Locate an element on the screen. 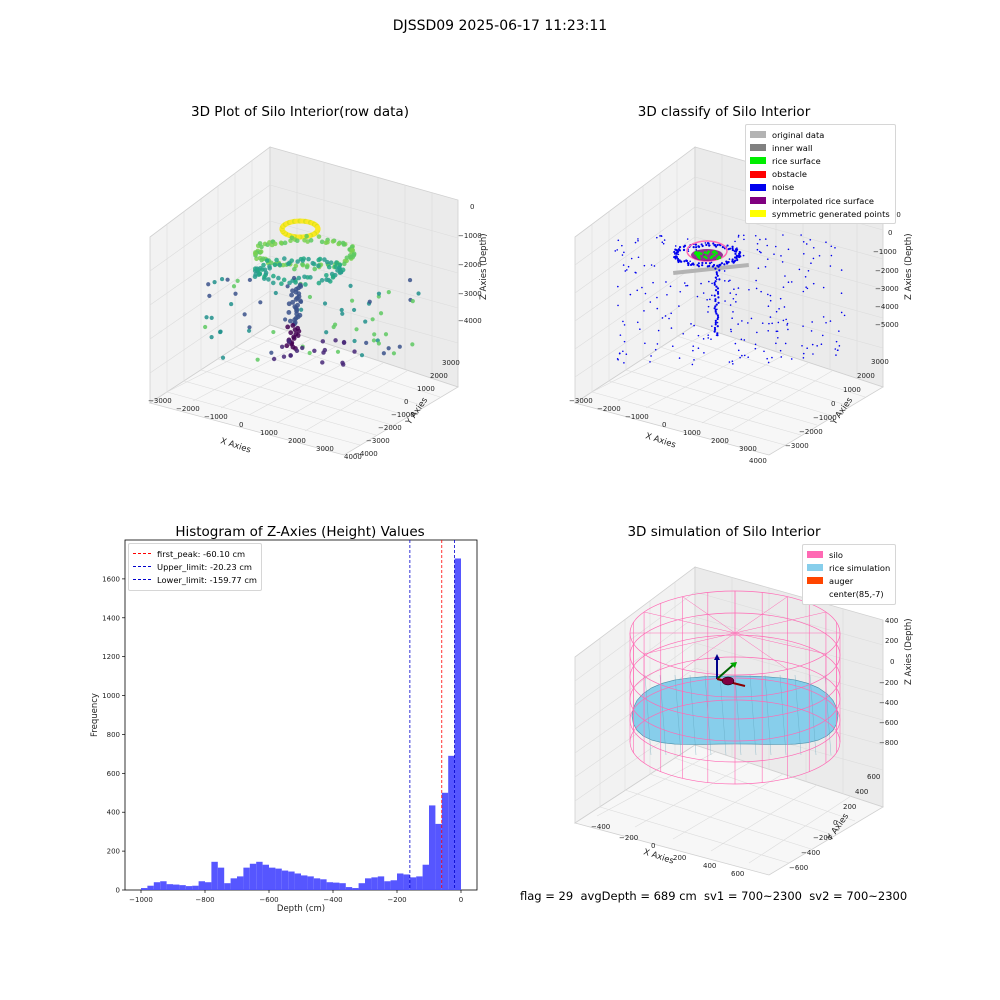 The width and height of the screenshot is (1000, 1000). y-tick-label: 400 is located at coordinates (113, 813).